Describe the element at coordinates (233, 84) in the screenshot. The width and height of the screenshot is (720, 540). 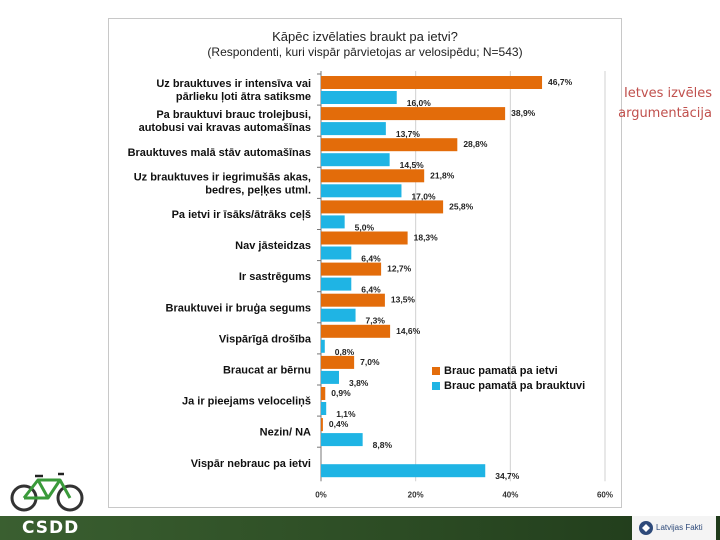
I see `category-label: Uz brauktuves ir intensīva vai` at that location.